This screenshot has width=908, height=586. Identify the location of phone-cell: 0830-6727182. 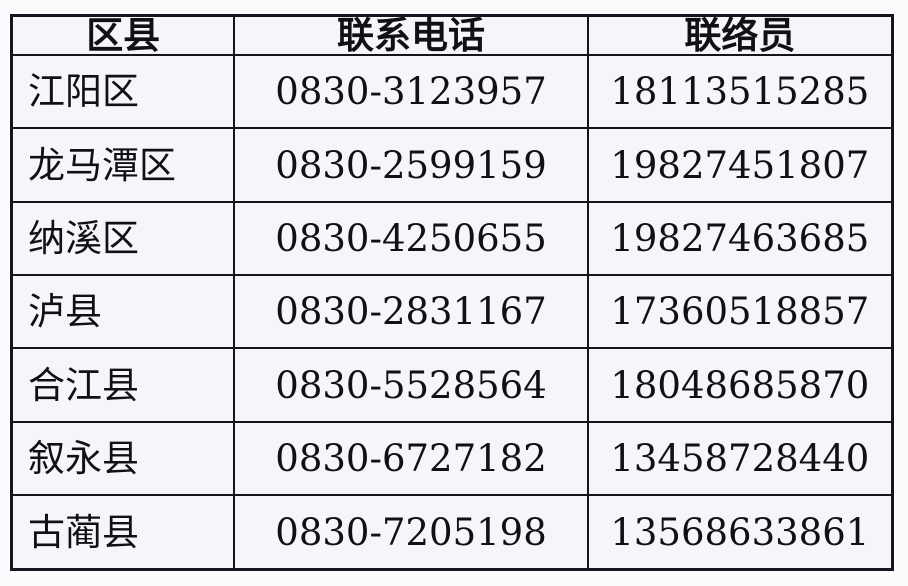
(411, 458).